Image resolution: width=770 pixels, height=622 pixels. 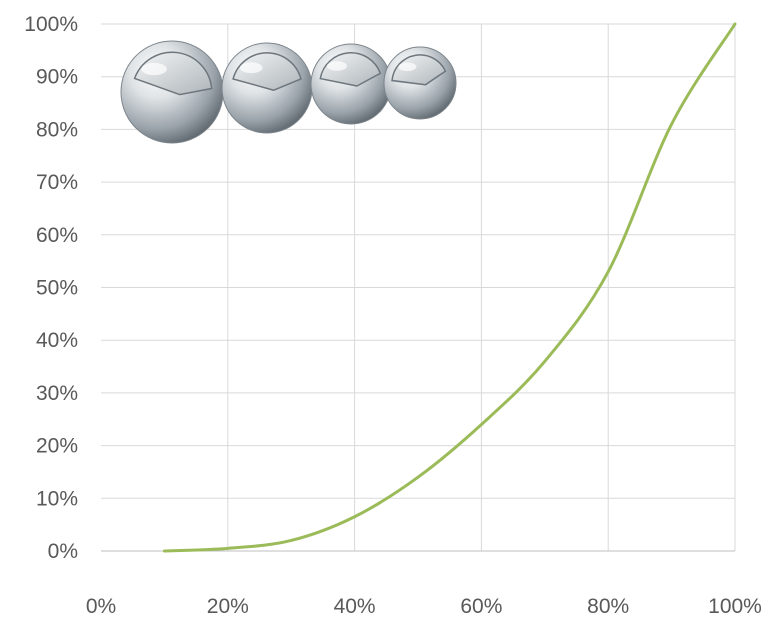 I want to click on y-tick-label: 10%, so click(x=57, y=498).